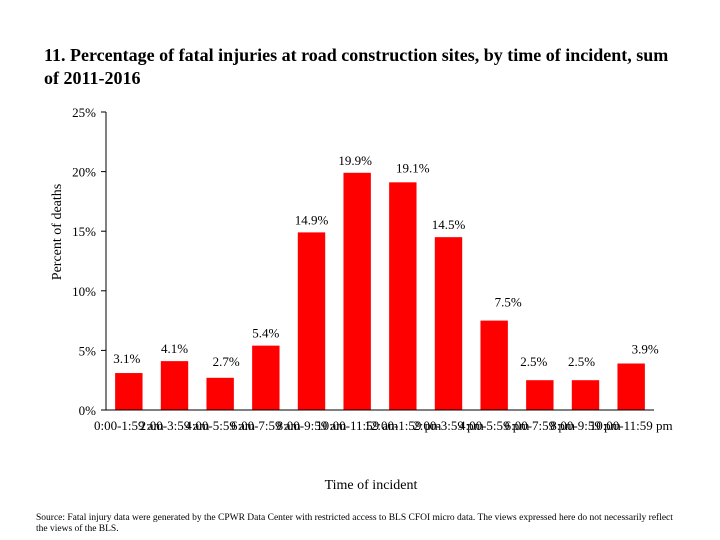  Describe the element at coordinates (494, 425) in the screenshot. I see `x-tick-label: 4:00-5:59 pm` at that location.